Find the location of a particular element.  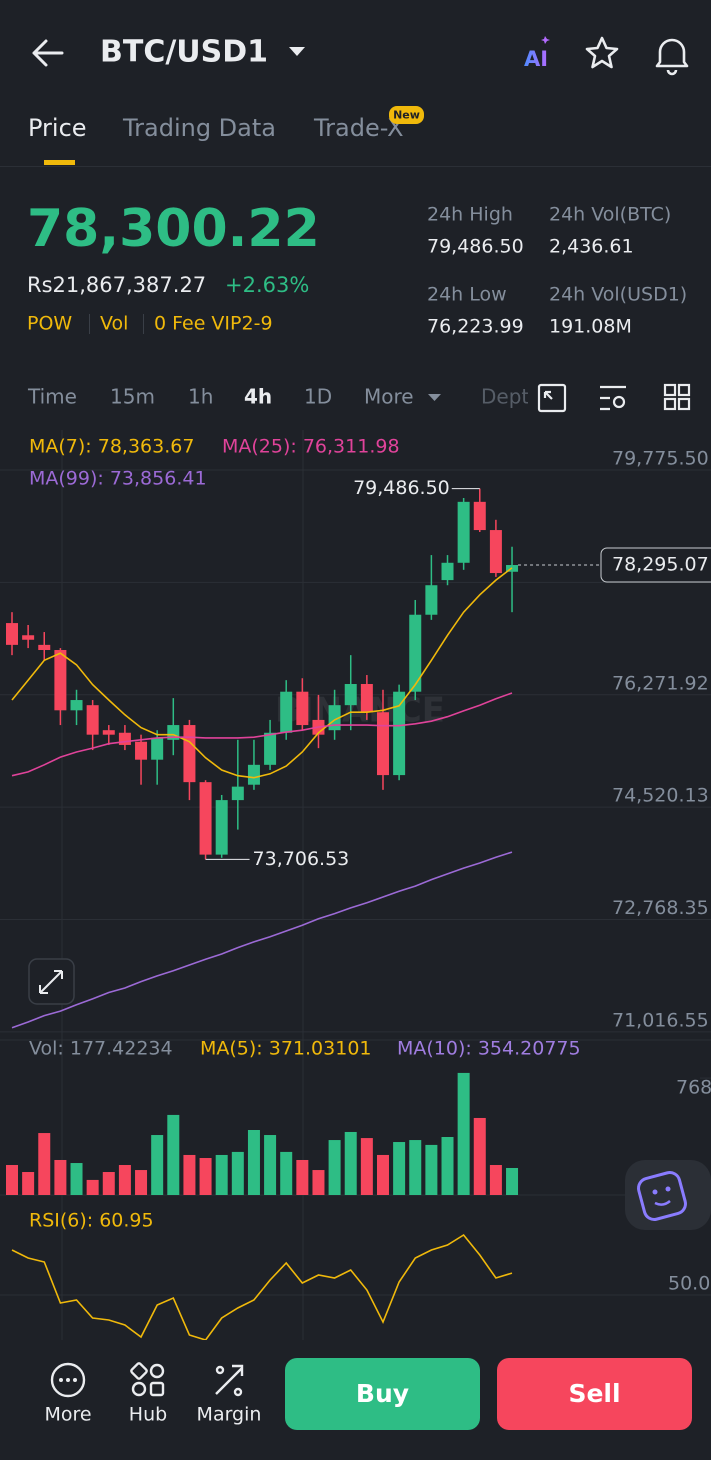

rsi-pane is located at coordinates (355, 1286).